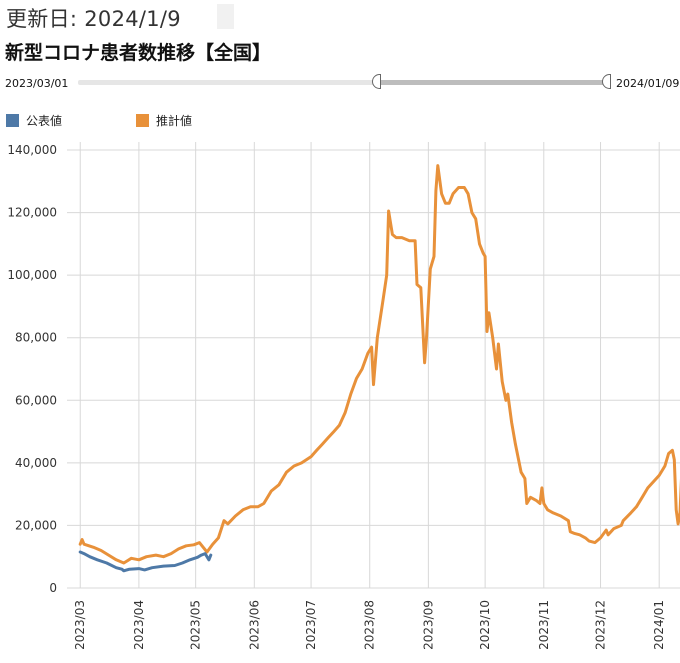 The image size is (680, 663). What do you see at coordinates (196, 625) in the screenshot?
I see `x-tick-label: 2023/05` at bounding box center [196, 625].